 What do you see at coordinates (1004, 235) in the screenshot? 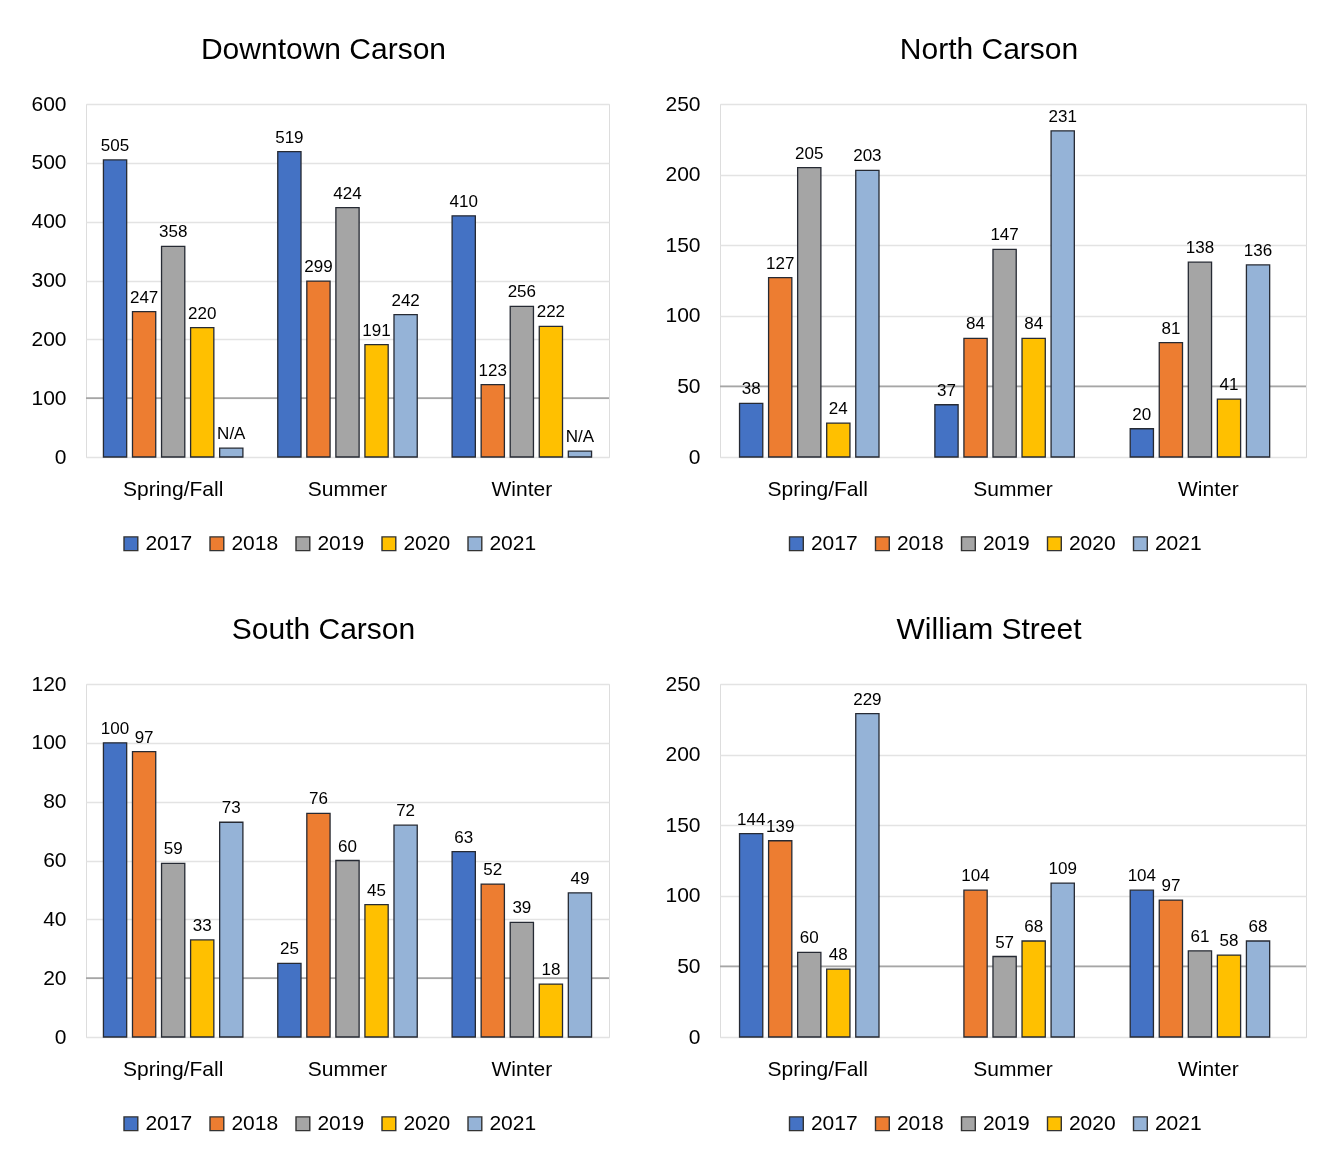
I see `data-label: 147` at bounding box center [1004, 235].